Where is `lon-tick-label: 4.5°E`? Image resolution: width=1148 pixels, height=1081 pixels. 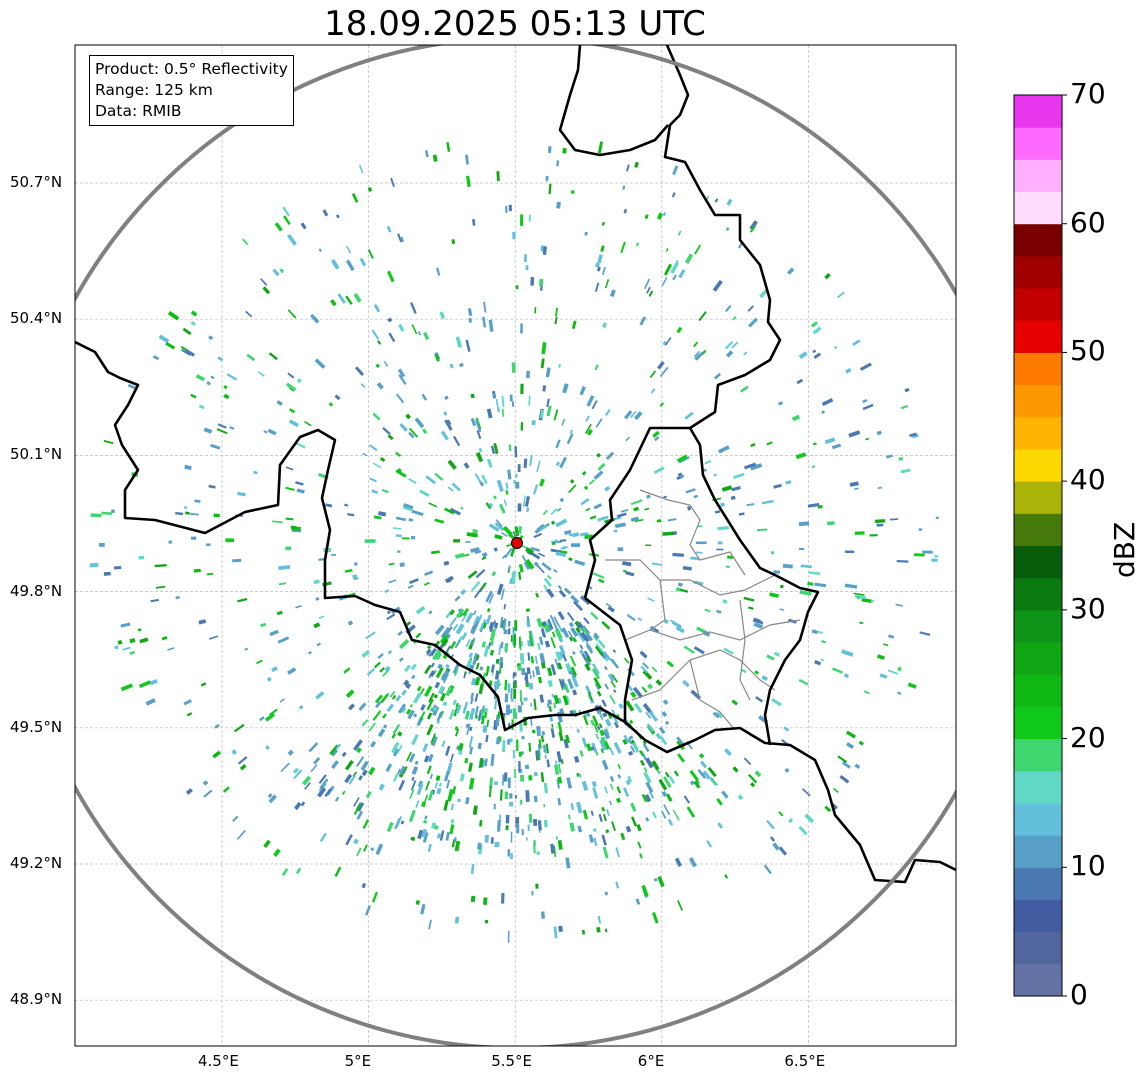 lon-tick-label: 4.5°E is located at coordinates (218, 1061).